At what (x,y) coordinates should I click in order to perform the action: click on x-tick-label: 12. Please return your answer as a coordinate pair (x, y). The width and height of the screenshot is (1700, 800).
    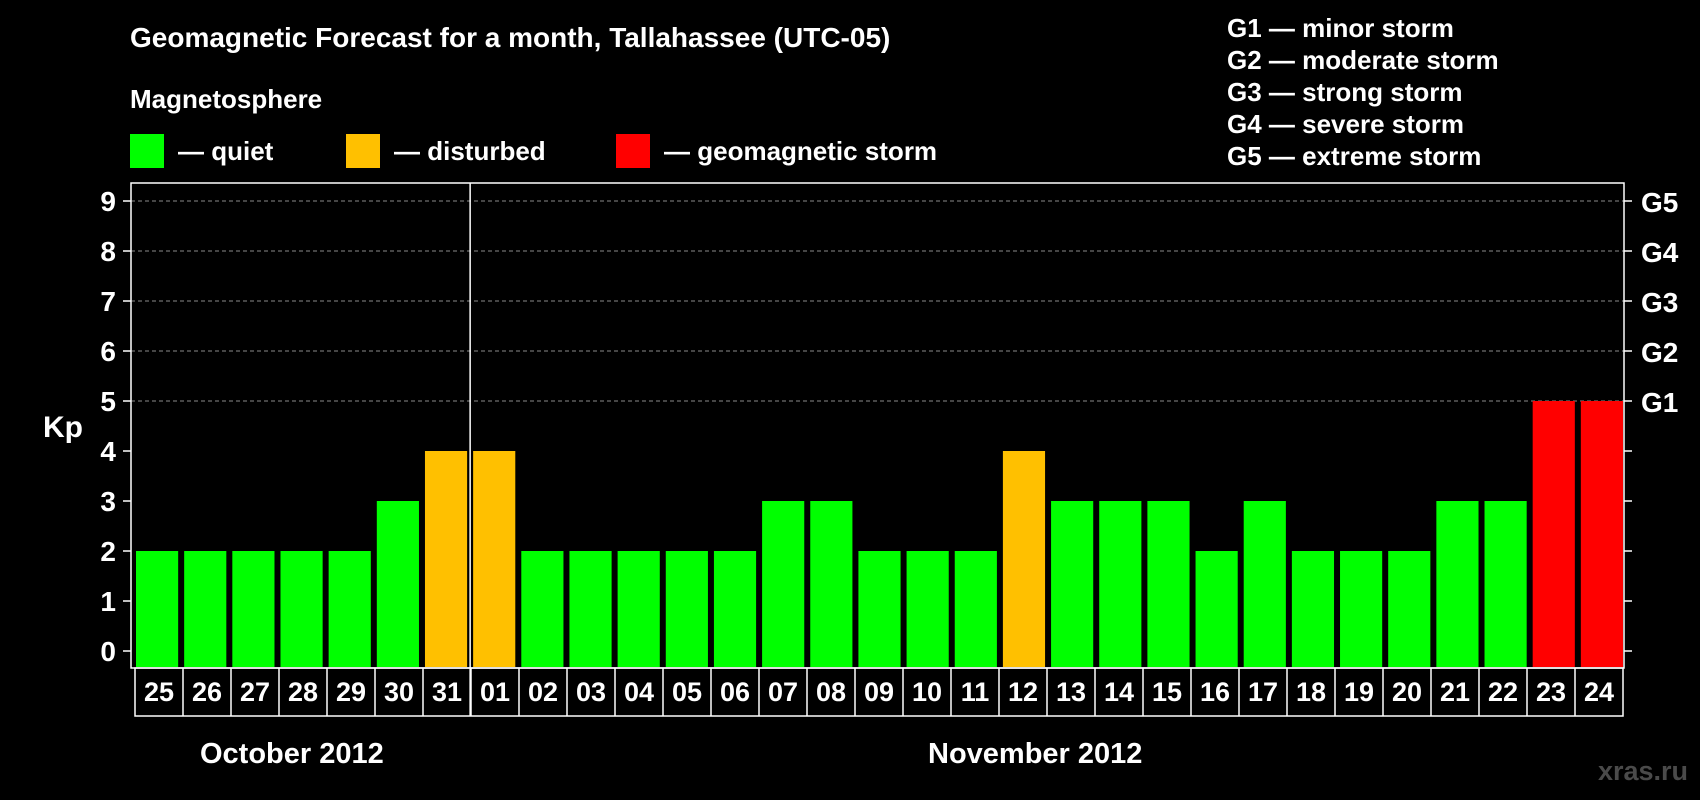
    Looking at the image, I should click on (1023, 692).